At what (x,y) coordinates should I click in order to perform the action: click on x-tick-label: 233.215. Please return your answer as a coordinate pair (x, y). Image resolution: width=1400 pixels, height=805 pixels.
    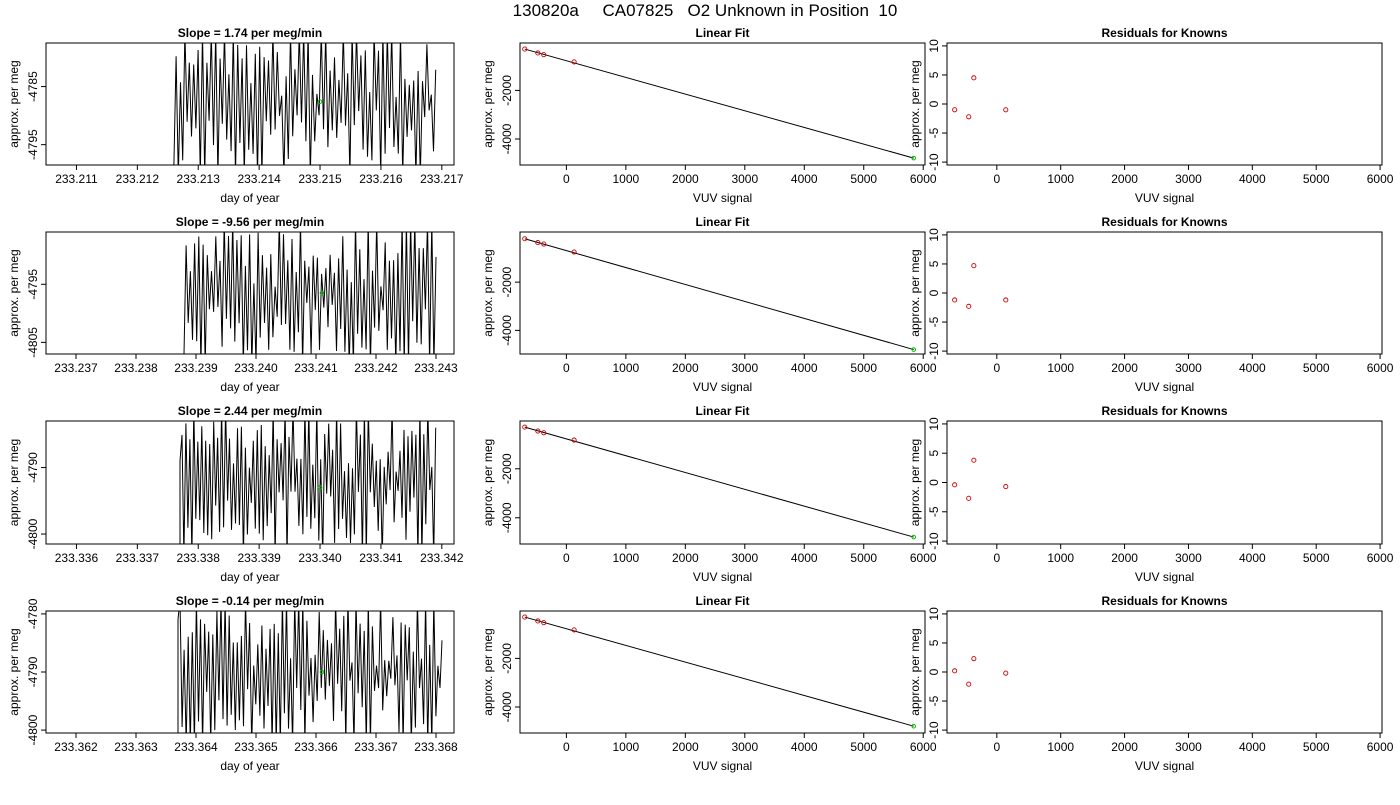
    Looking at the image, I should click on (320, 179).